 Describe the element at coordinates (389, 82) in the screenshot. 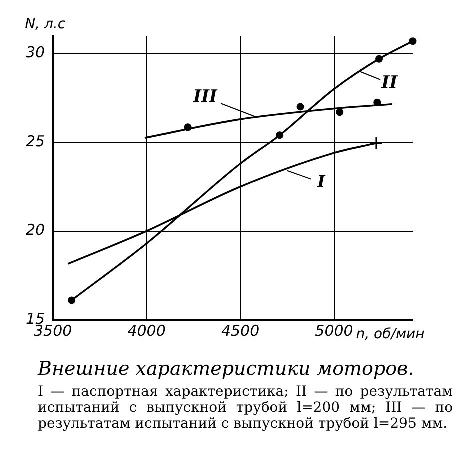

I see `annotation: II` at that location.